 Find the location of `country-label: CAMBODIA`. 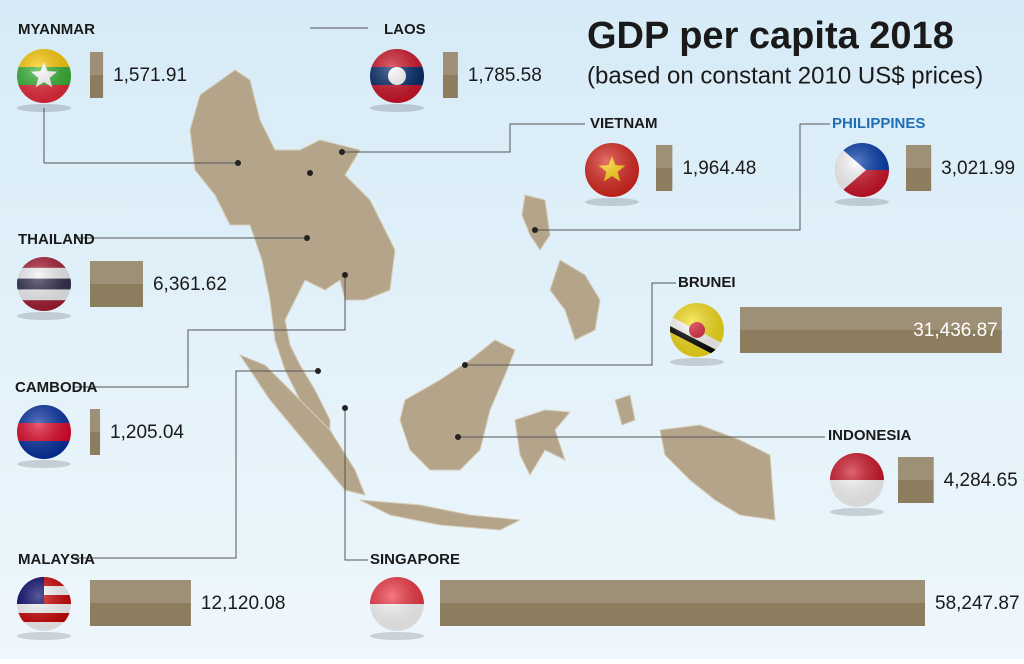

country-label: CAMBODIA is located at coordinates (56, 387).